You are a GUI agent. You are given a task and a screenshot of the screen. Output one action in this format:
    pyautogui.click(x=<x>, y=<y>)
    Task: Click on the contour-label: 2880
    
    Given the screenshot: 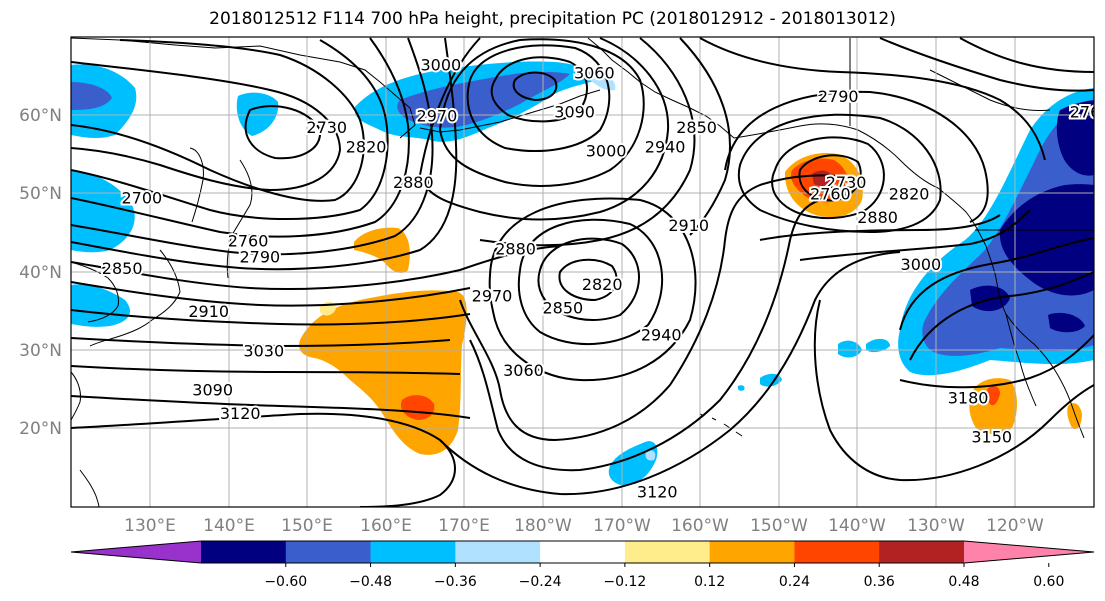 What is the action you would take?
    pyautogui.click(x=413, y=182)
    